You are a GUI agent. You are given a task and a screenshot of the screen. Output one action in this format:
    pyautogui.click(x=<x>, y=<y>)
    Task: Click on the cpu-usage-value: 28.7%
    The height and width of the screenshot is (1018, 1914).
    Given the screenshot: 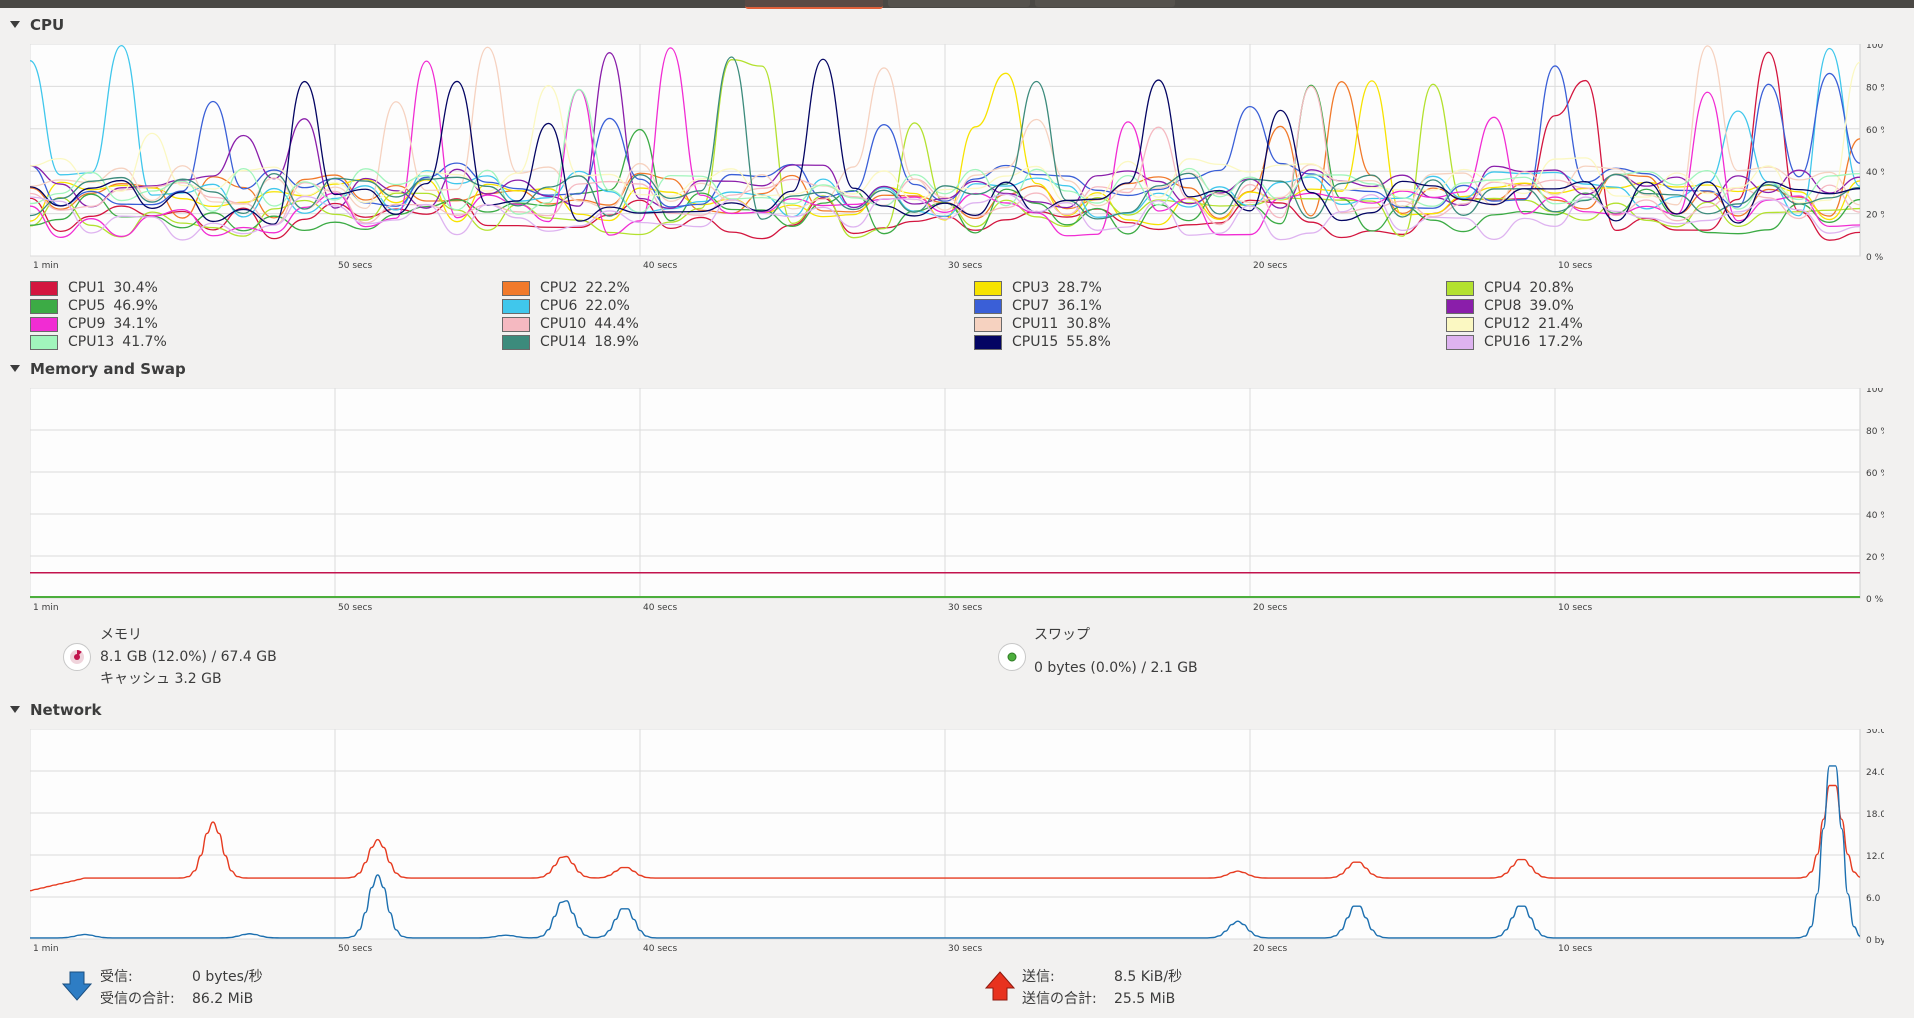 What is the action you would take?
    pyautogui.click(x=1079, y=288)
    